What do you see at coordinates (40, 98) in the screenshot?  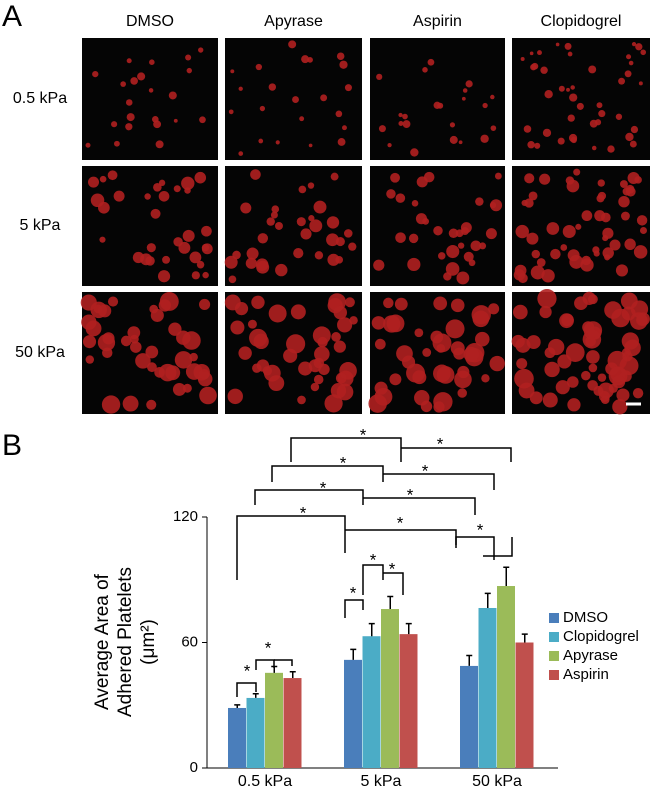 I see `row-label: 0.5 kPa` at bounding box center [40, 98].